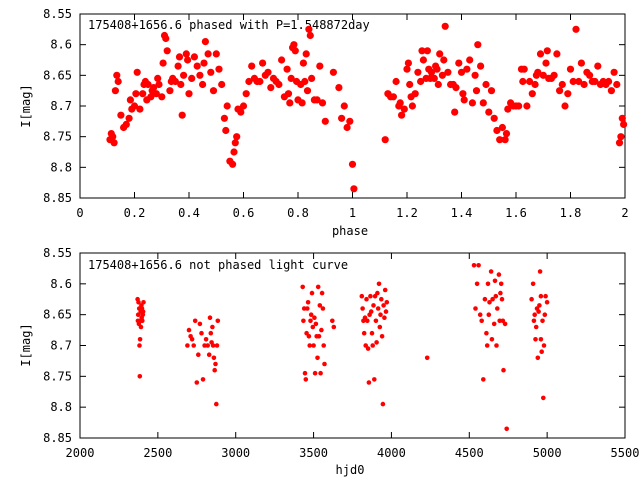 The image size is (640, 480). I want to click on x-tick-label: 1.4, so click(462, 213).